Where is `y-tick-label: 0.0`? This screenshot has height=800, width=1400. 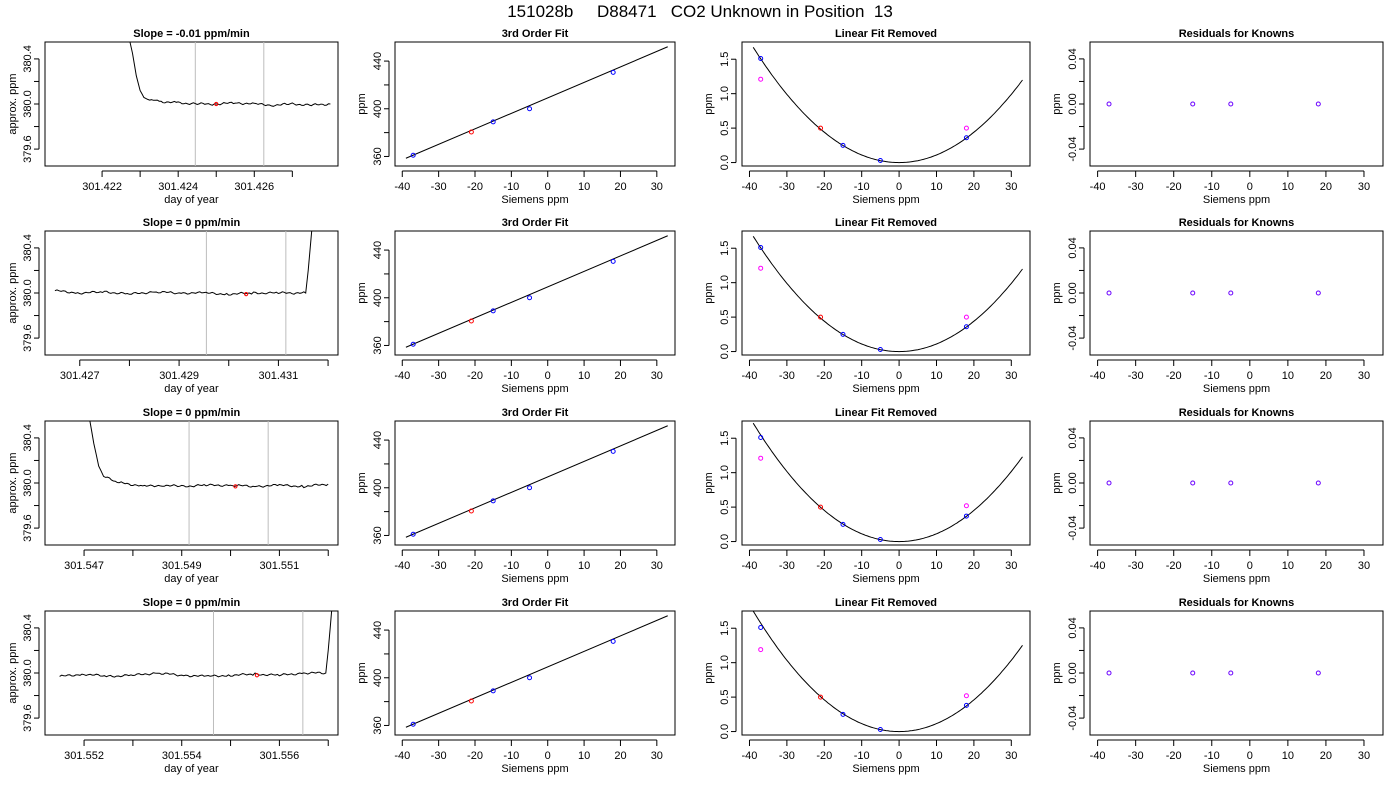
y-tick-label: 0.0 is located at coordinates (725, 351).